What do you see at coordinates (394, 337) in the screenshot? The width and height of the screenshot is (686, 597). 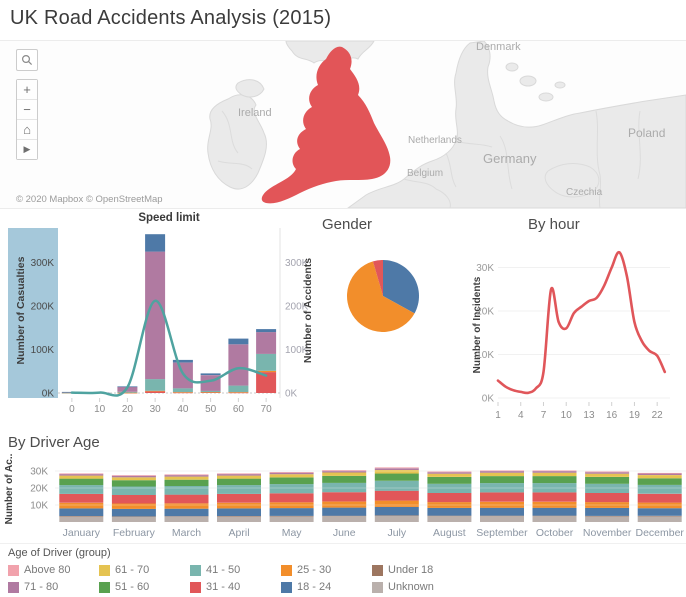 I see `gender-pie-chart` at bounding box center [394, 337].